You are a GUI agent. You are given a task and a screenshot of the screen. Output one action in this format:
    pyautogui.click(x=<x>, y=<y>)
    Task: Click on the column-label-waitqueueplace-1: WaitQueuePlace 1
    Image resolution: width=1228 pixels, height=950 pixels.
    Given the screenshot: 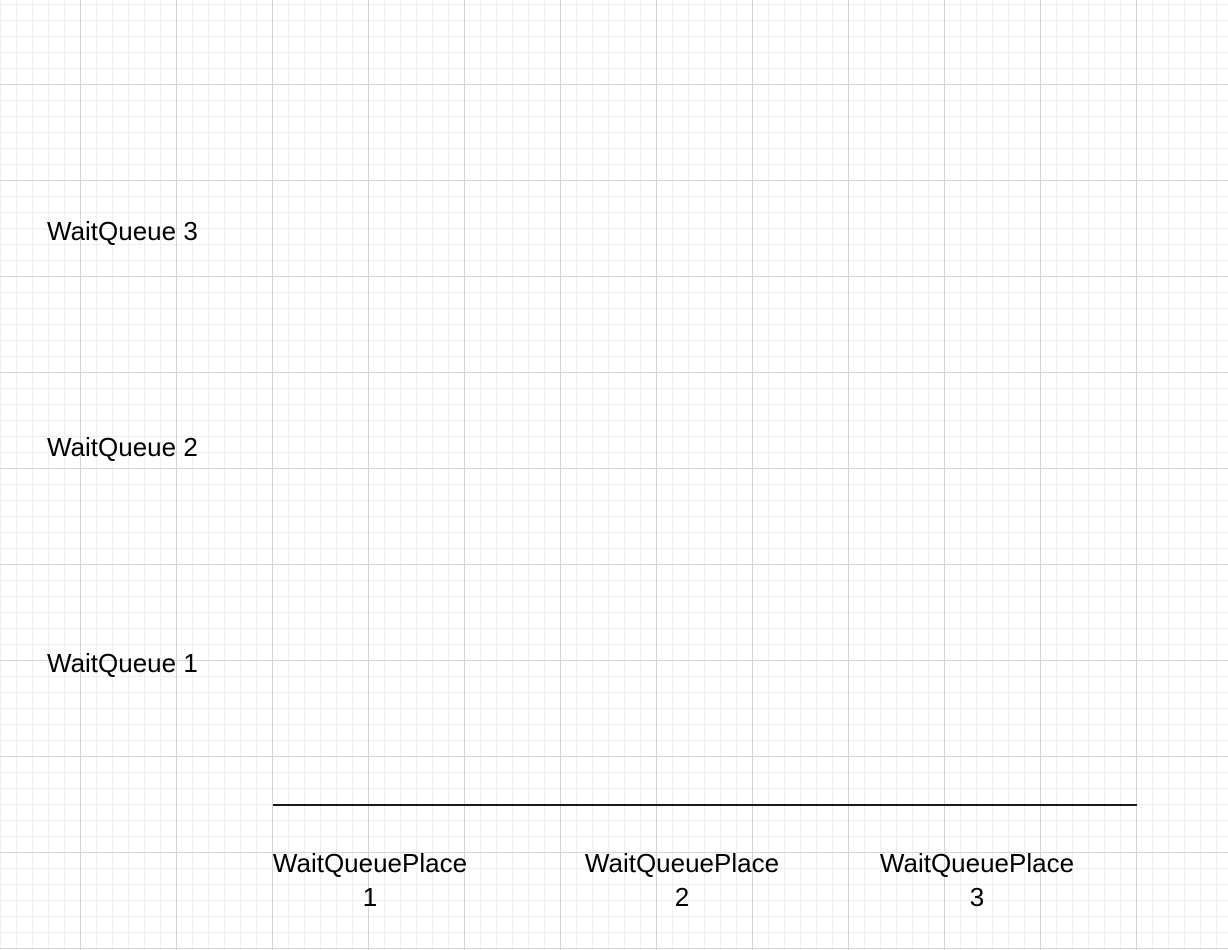 What is the action you would take?
    pyautogui.click(x=370, y=880)
    